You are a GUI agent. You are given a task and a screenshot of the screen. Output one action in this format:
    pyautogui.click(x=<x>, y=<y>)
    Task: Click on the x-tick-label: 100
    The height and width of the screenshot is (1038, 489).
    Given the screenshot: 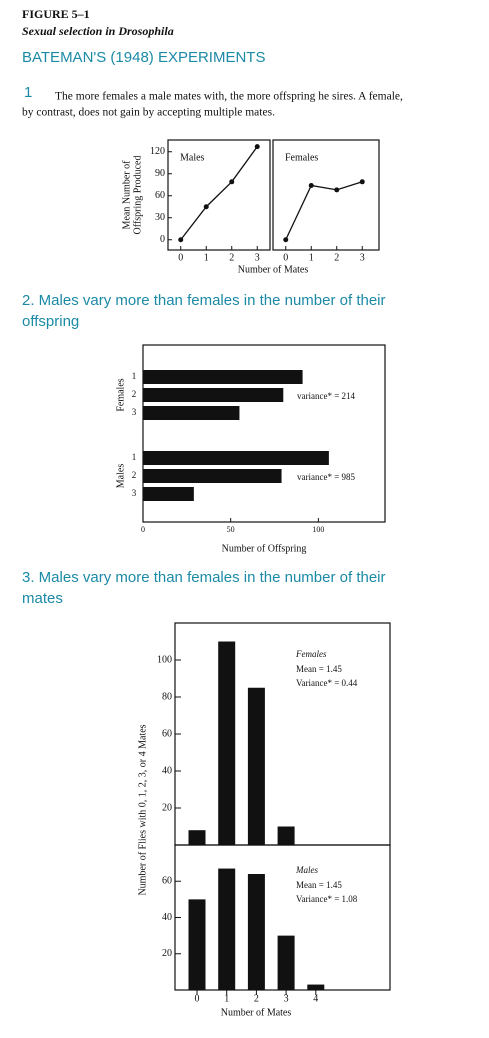 What is the action you would take?
    pyautogui.click(x=318, y=529)
    